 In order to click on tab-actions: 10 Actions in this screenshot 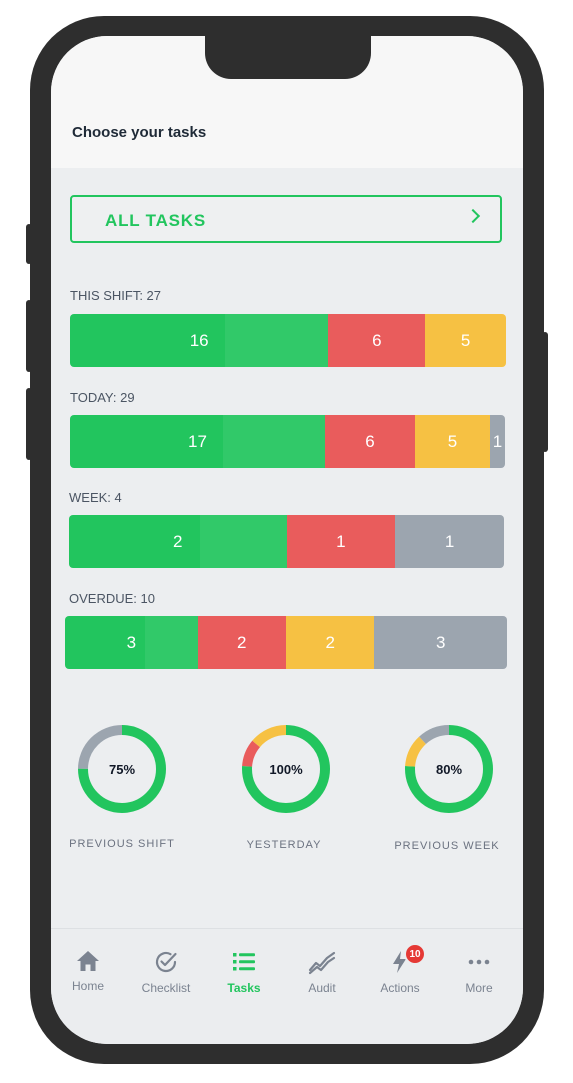, I will do `click(400, 969)`.